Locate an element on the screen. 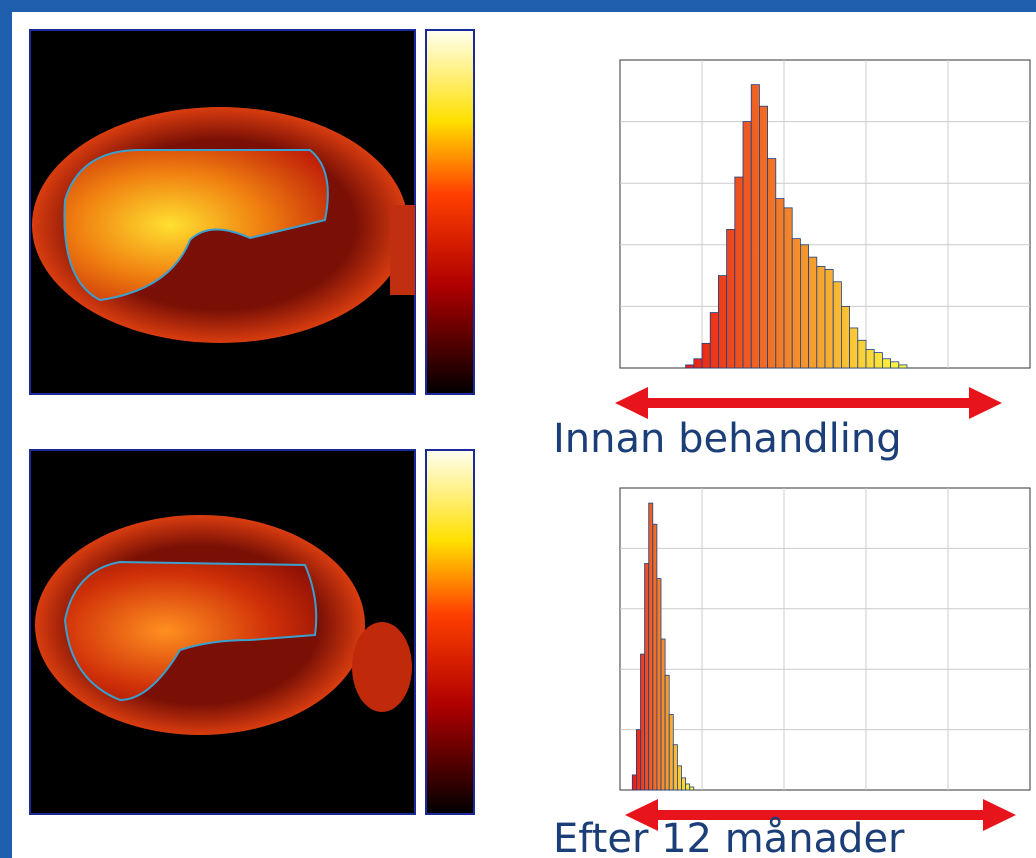  caption: Innan behandling is located at coordinates (727, 439).